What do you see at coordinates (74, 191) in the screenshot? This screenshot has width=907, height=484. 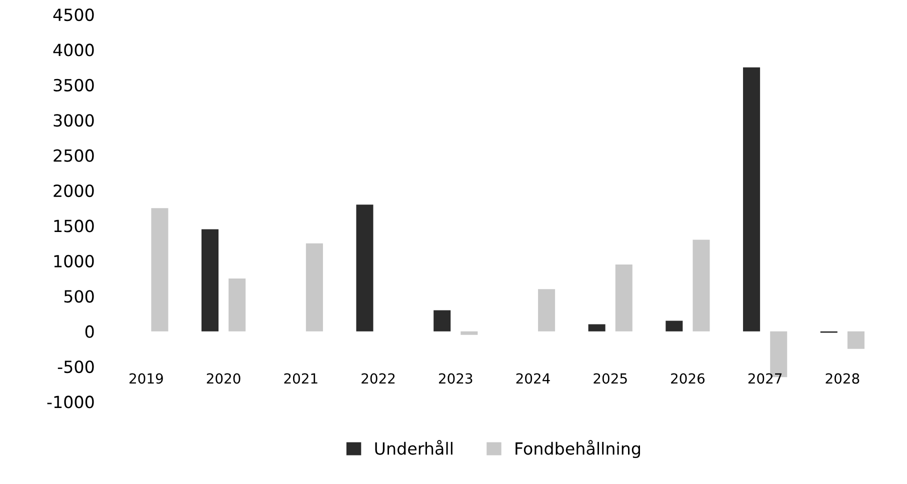 I see `y-tick-label: 2000` at bounding box center [74, 191].